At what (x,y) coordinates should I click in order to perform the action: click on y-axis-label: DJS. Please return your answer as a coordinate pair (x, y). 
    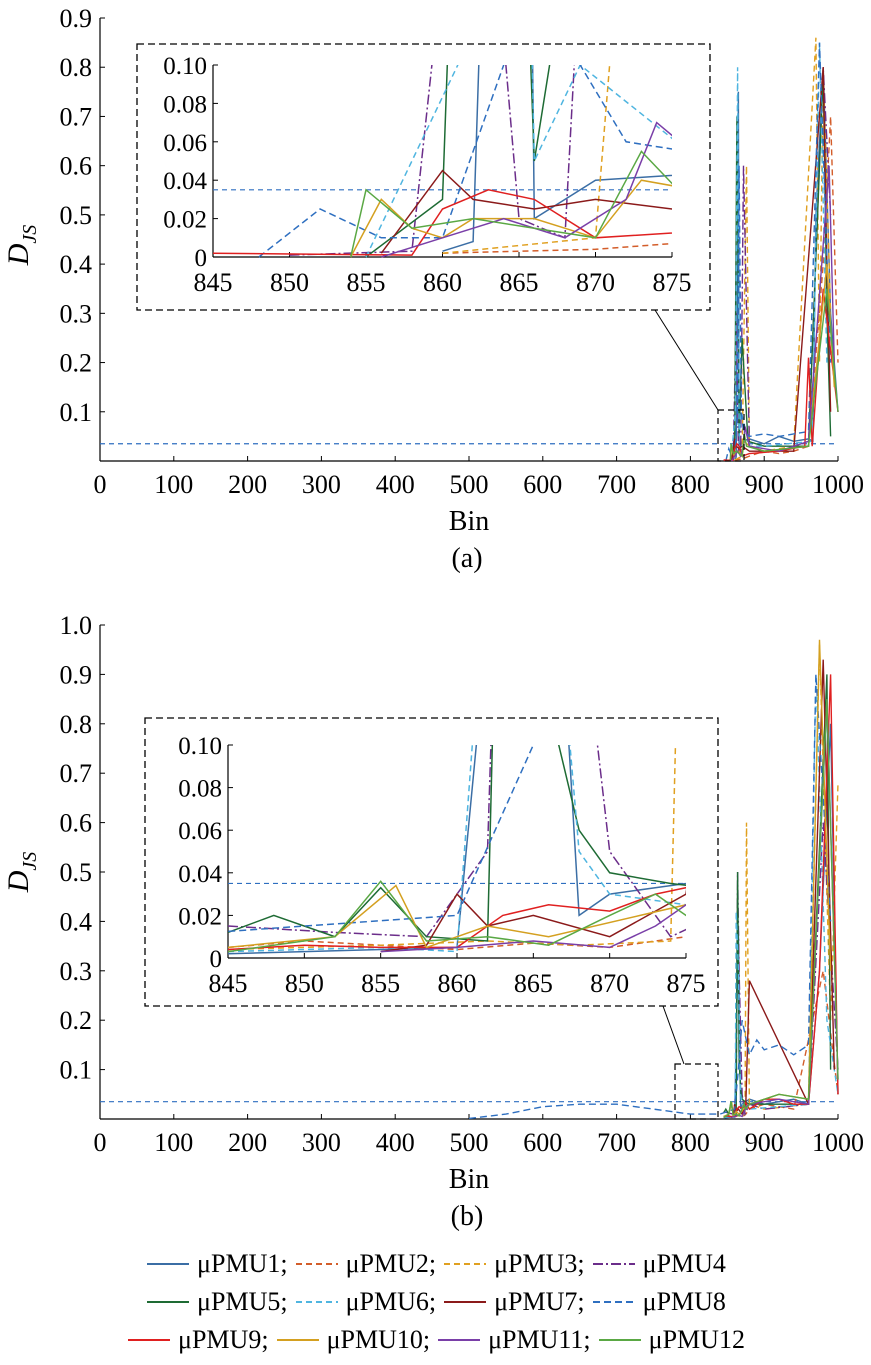
    Looking at the image, I should click on (21, 246).